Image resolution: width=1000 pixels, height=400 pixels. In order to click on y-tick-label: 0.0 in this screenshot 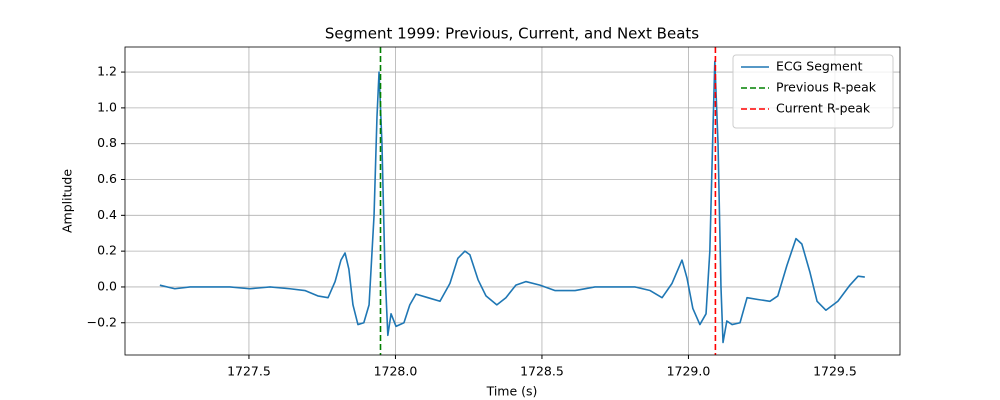, I will do `click(107, 285)`.